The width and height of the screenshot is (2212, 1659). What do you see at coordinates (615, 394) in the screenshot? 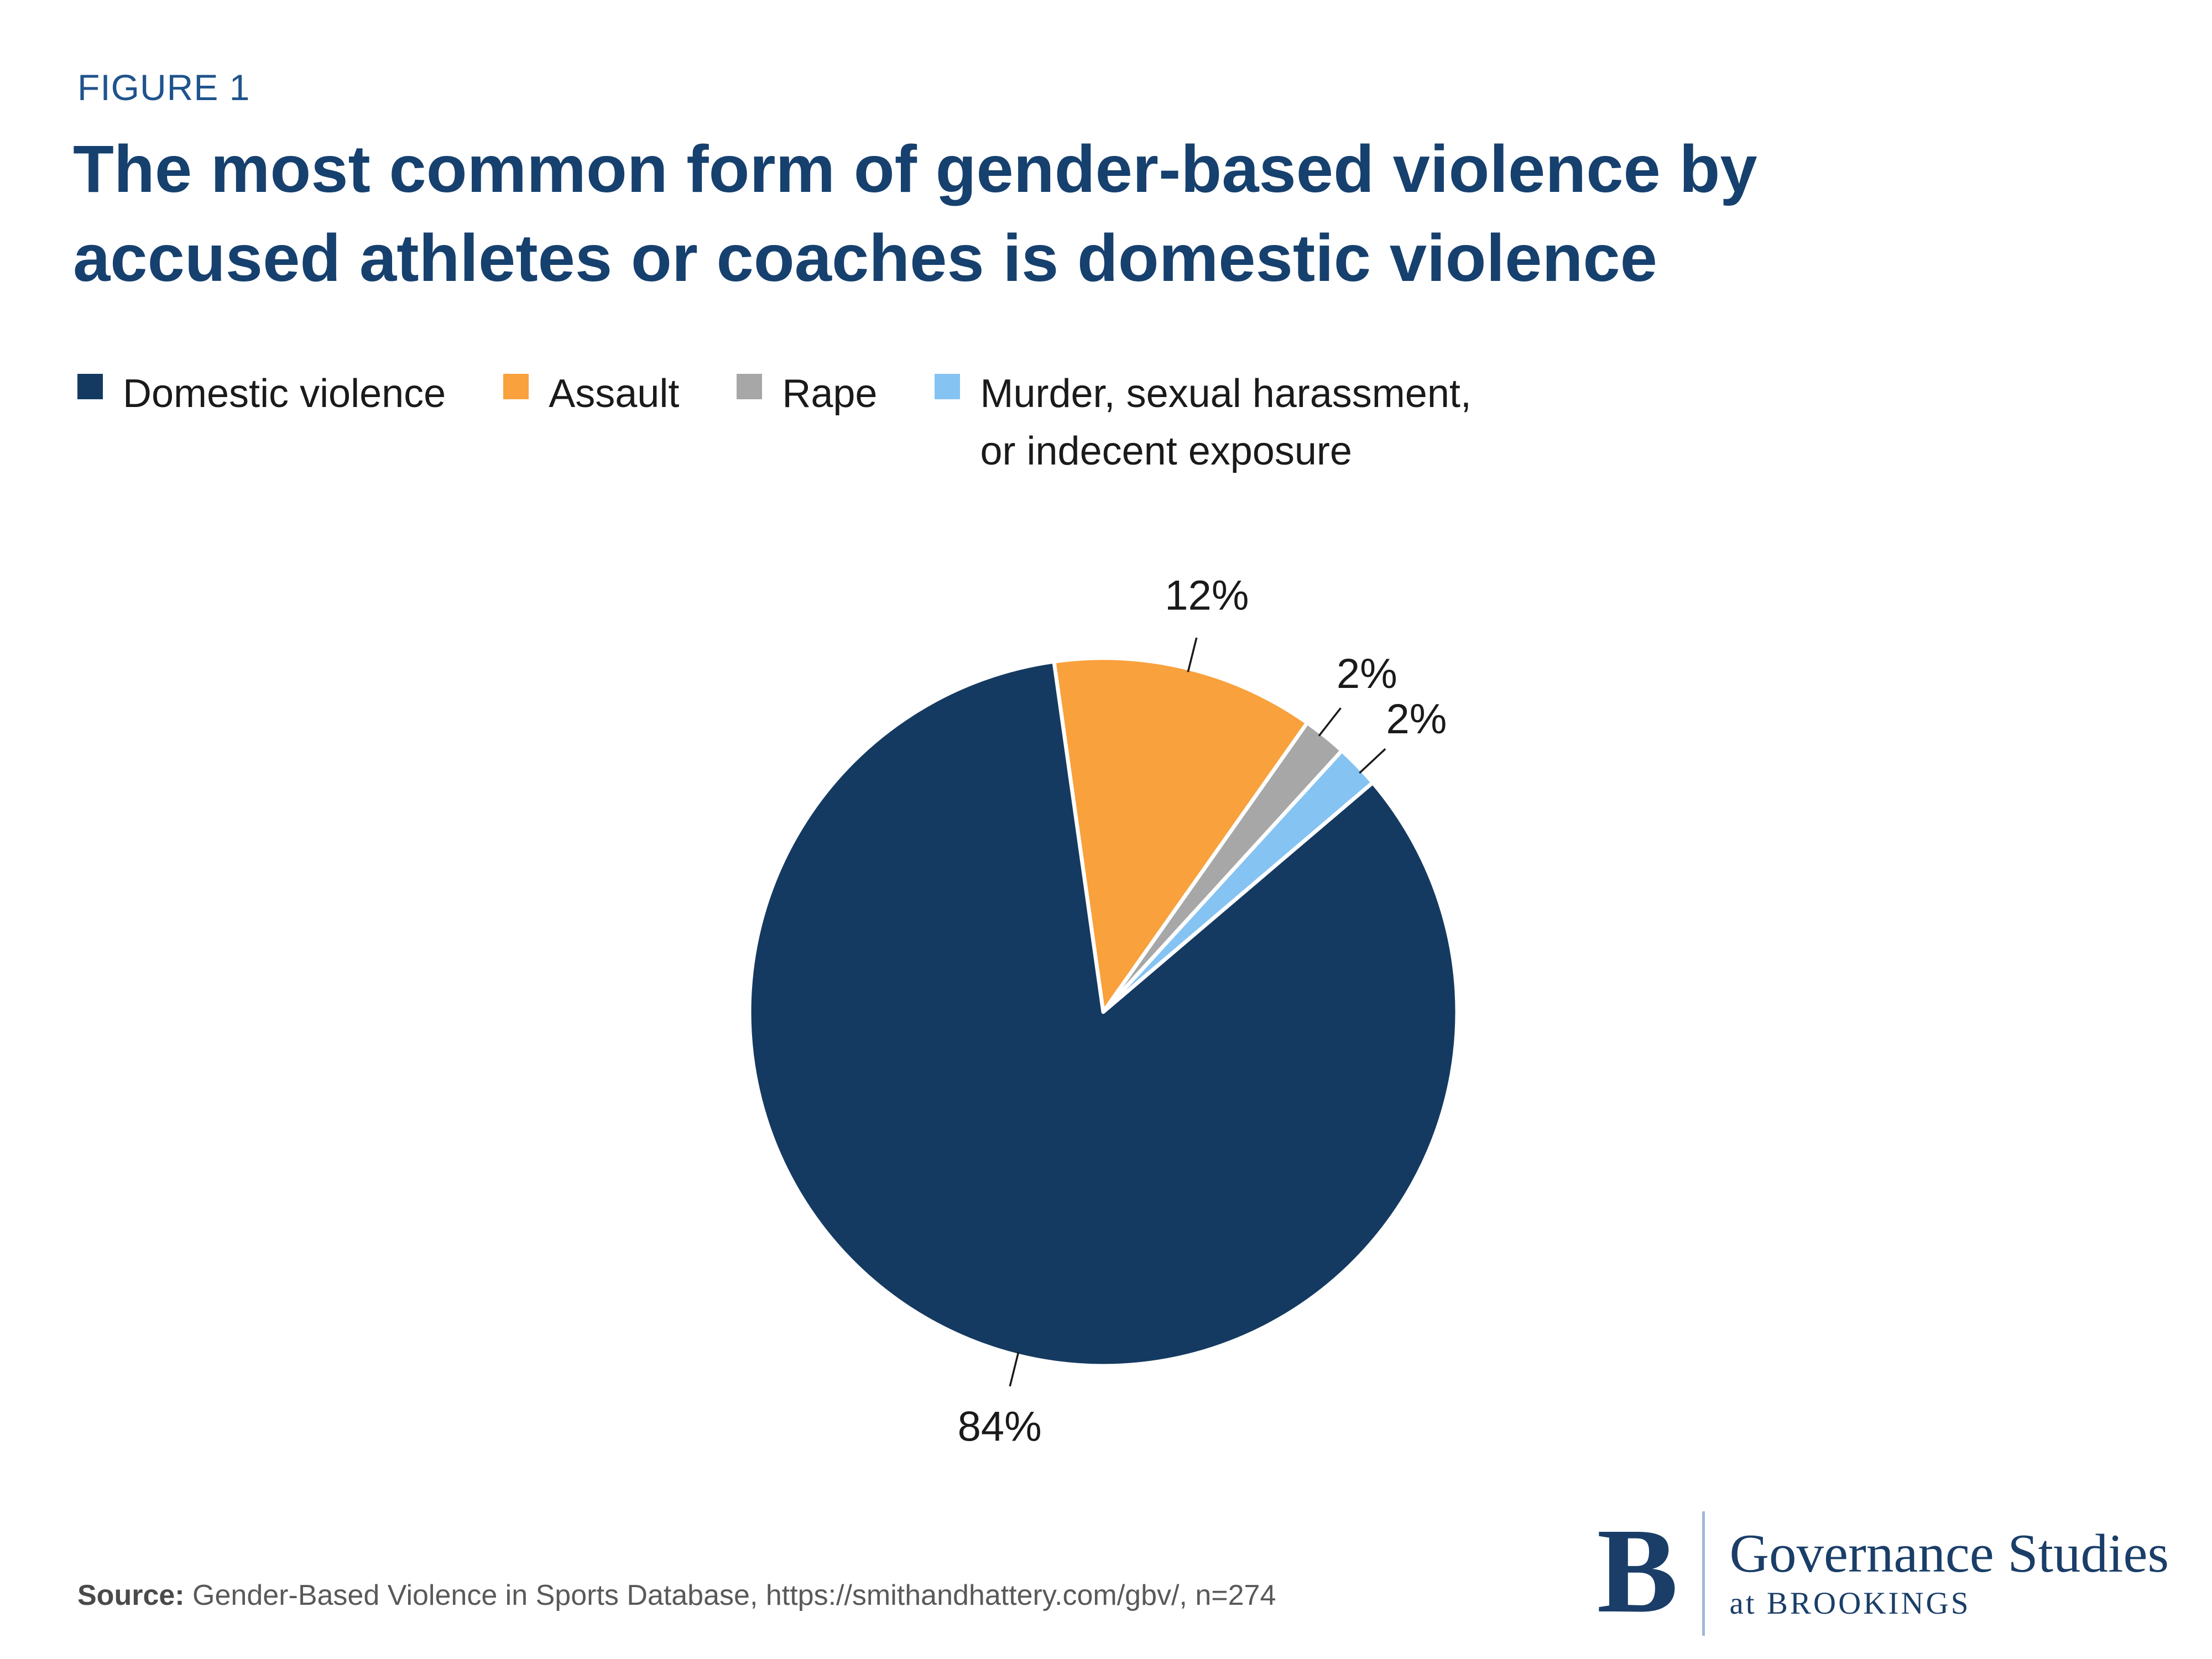
I see `legend-label-assault: Assault` at bounding box center [615, 394].